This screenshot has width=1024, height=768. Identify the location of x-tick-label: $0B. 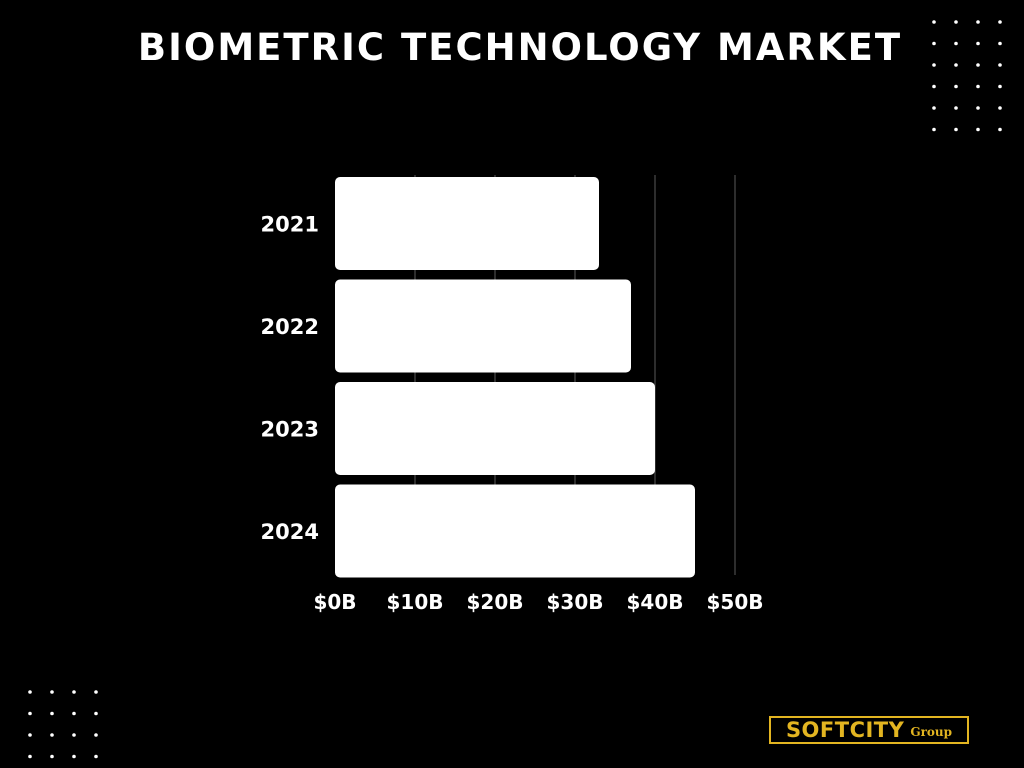
(334, 602).